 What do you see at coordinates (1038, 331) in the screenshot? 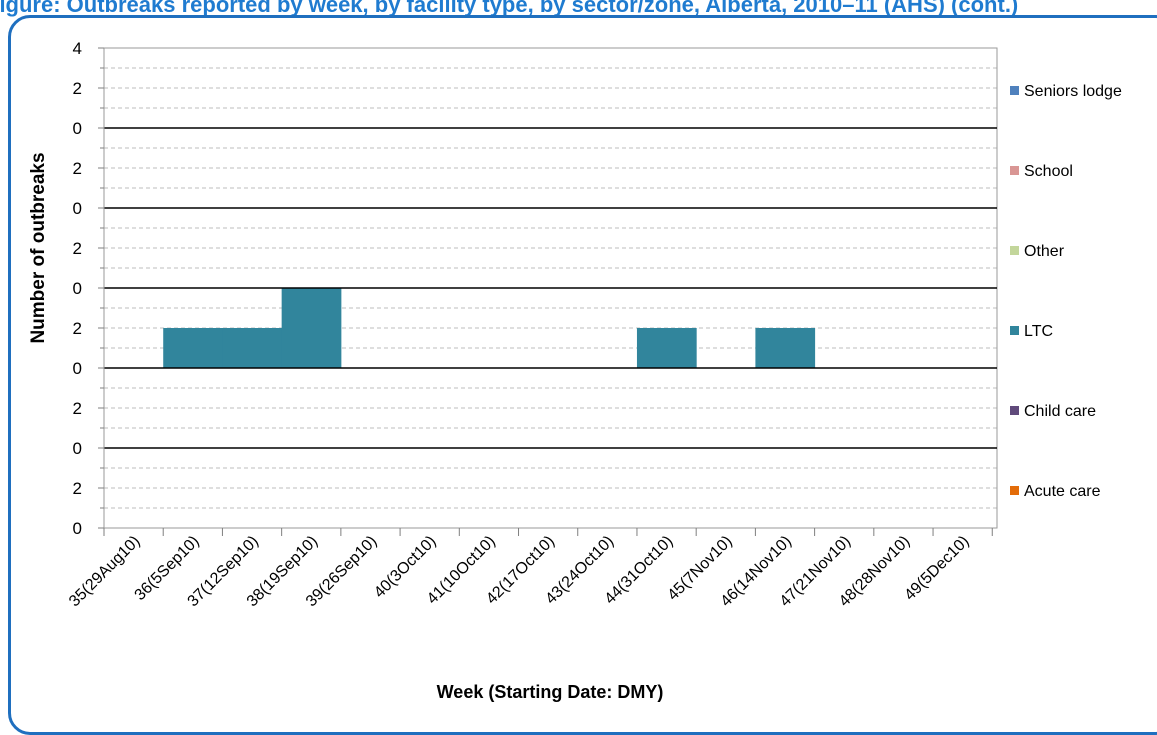
I see `legend-label: LTC` at bounding box center [1038, 331].